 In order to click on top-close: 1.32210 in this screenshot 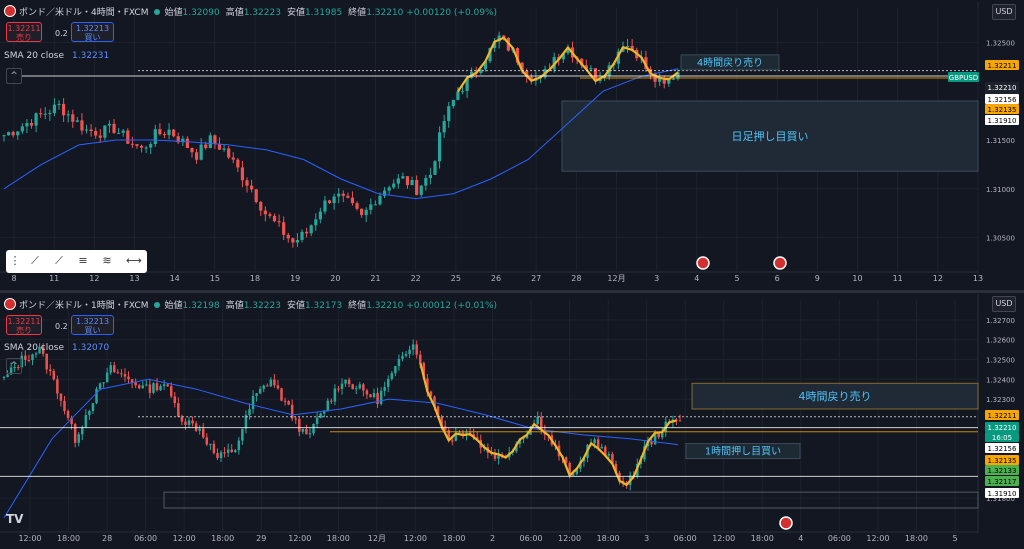, I will do `click(385, 13)`.